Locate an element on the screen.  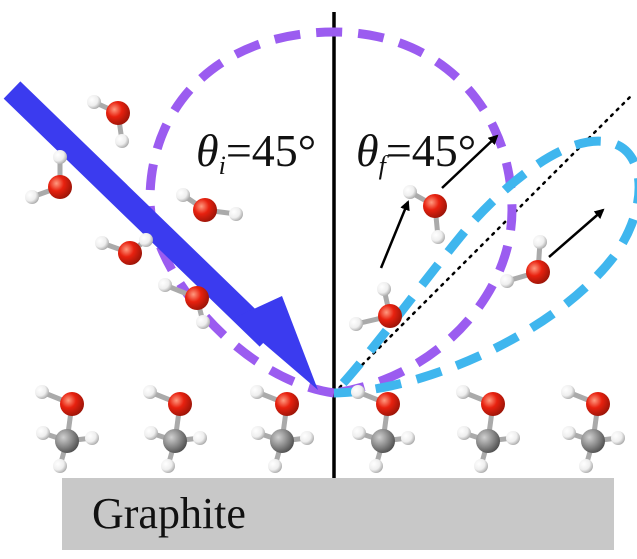
final-angle-label: θf=45° is located at coordinates (416, 153).